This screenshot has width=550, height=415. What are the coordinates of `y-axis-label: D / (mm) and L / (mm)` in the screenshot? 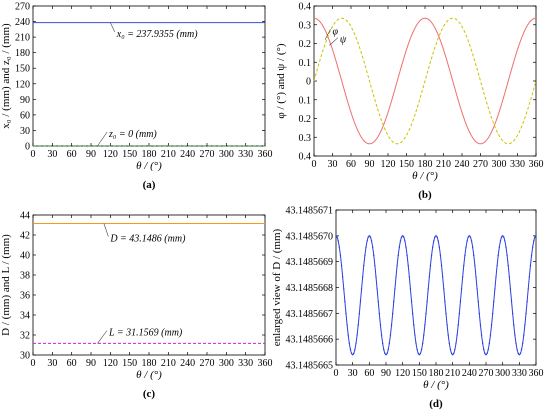 It's located at (6, 285).